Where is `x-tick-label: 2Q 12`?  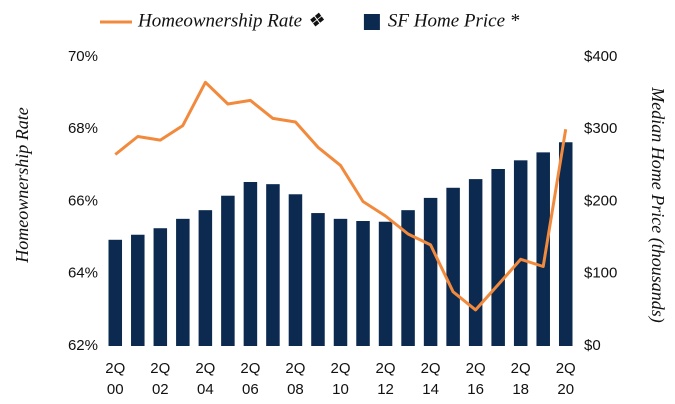
x-tick-label: 2Q 12 is located at coordinates (385, 379).